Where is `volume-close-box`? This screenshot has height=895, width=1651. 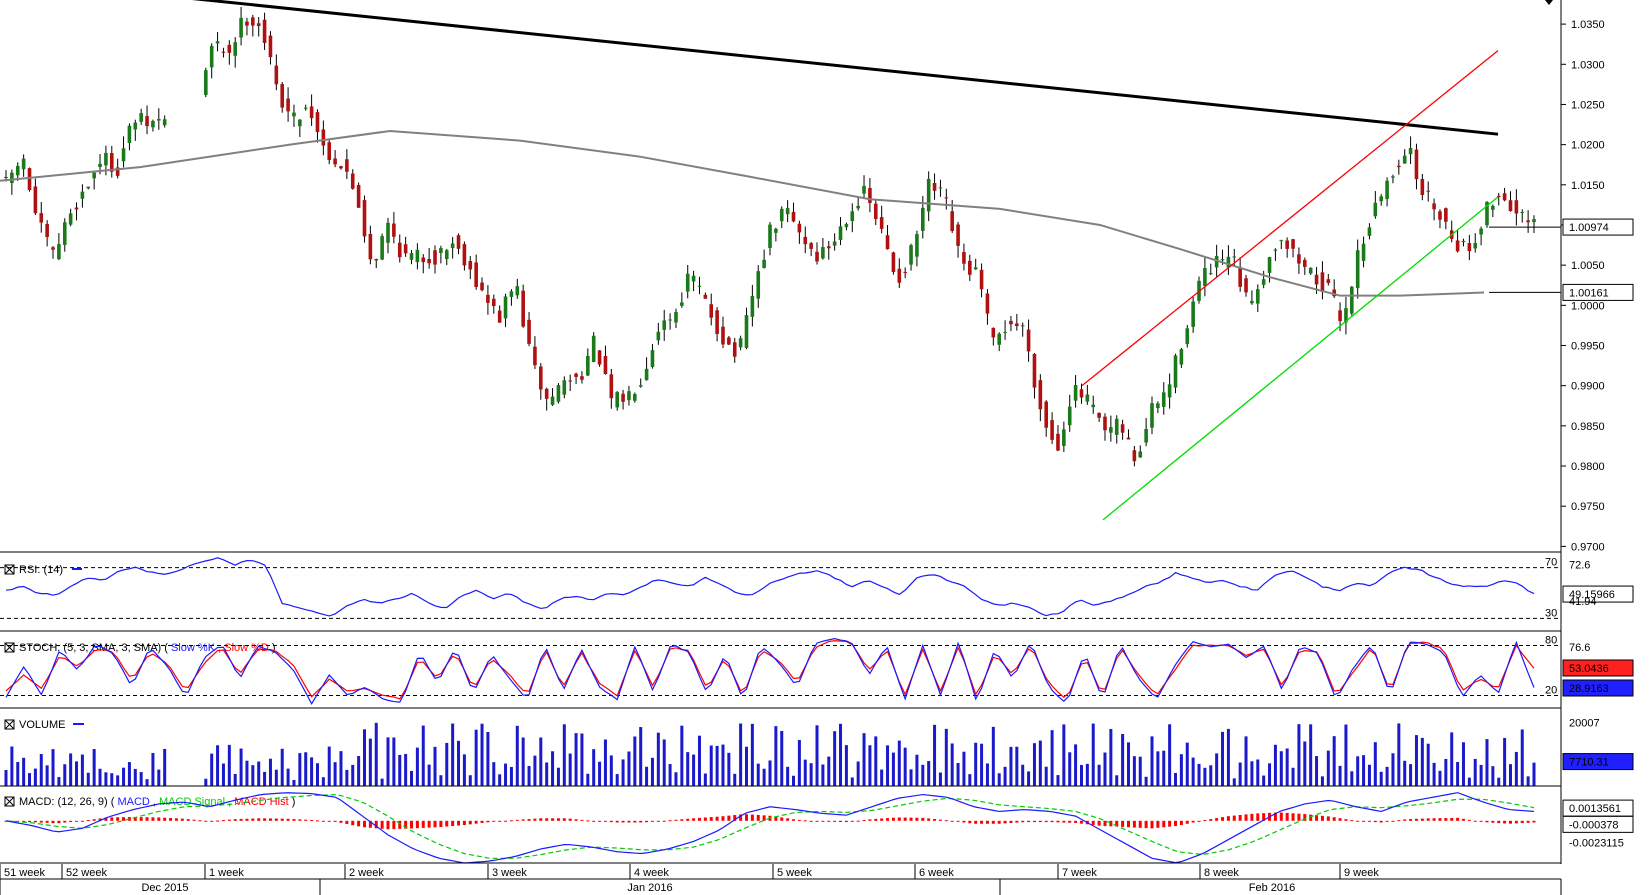 volume-close-box is located at coordinates (9, 724).